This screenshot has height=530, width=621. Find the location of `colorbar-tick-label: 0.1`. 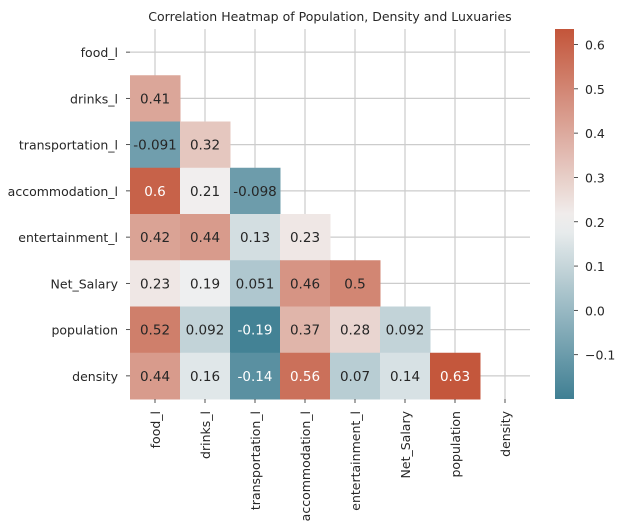

colorbar-tick-label: 0.1 is located at coordinates (595, 266).